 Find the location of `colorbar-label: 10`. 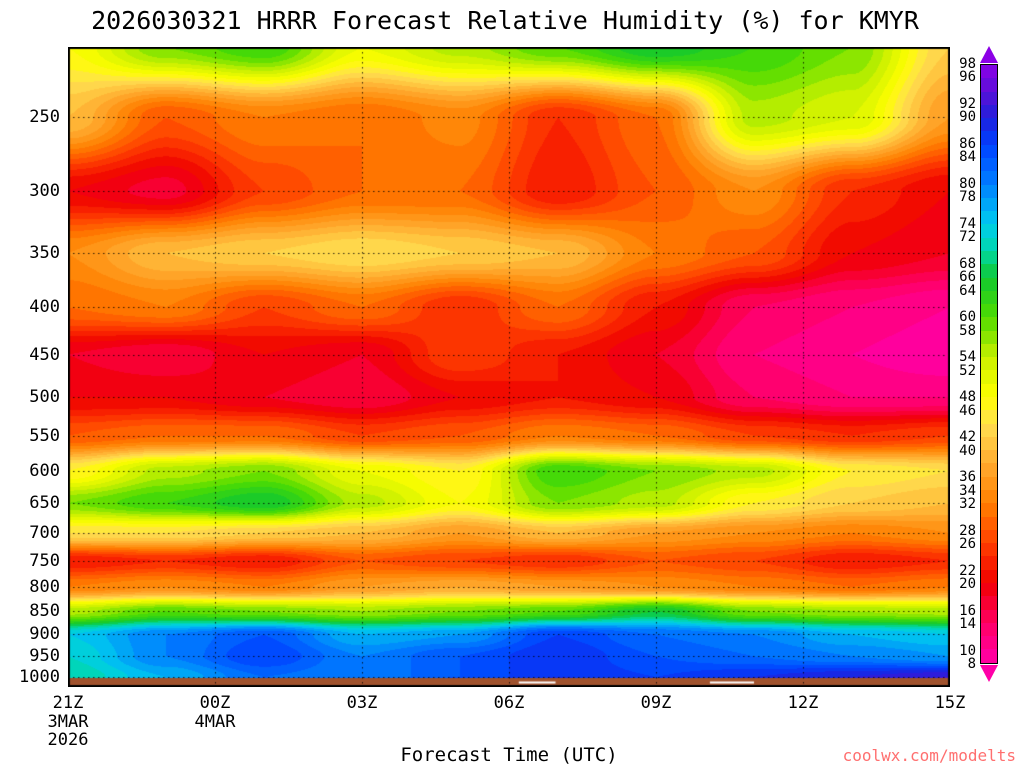

colorbar-label: 10 is located at coordinates (967, 650).